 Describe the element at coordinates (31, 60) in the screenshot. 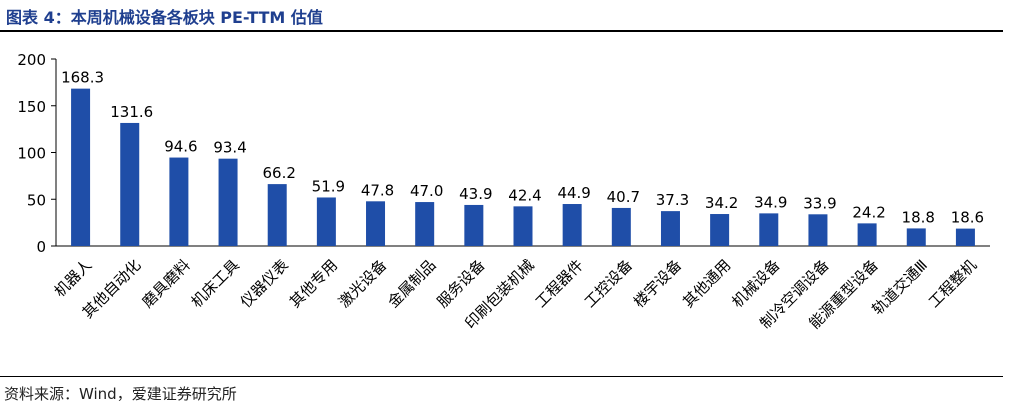

I see `y-tick-label: 200` at that location.